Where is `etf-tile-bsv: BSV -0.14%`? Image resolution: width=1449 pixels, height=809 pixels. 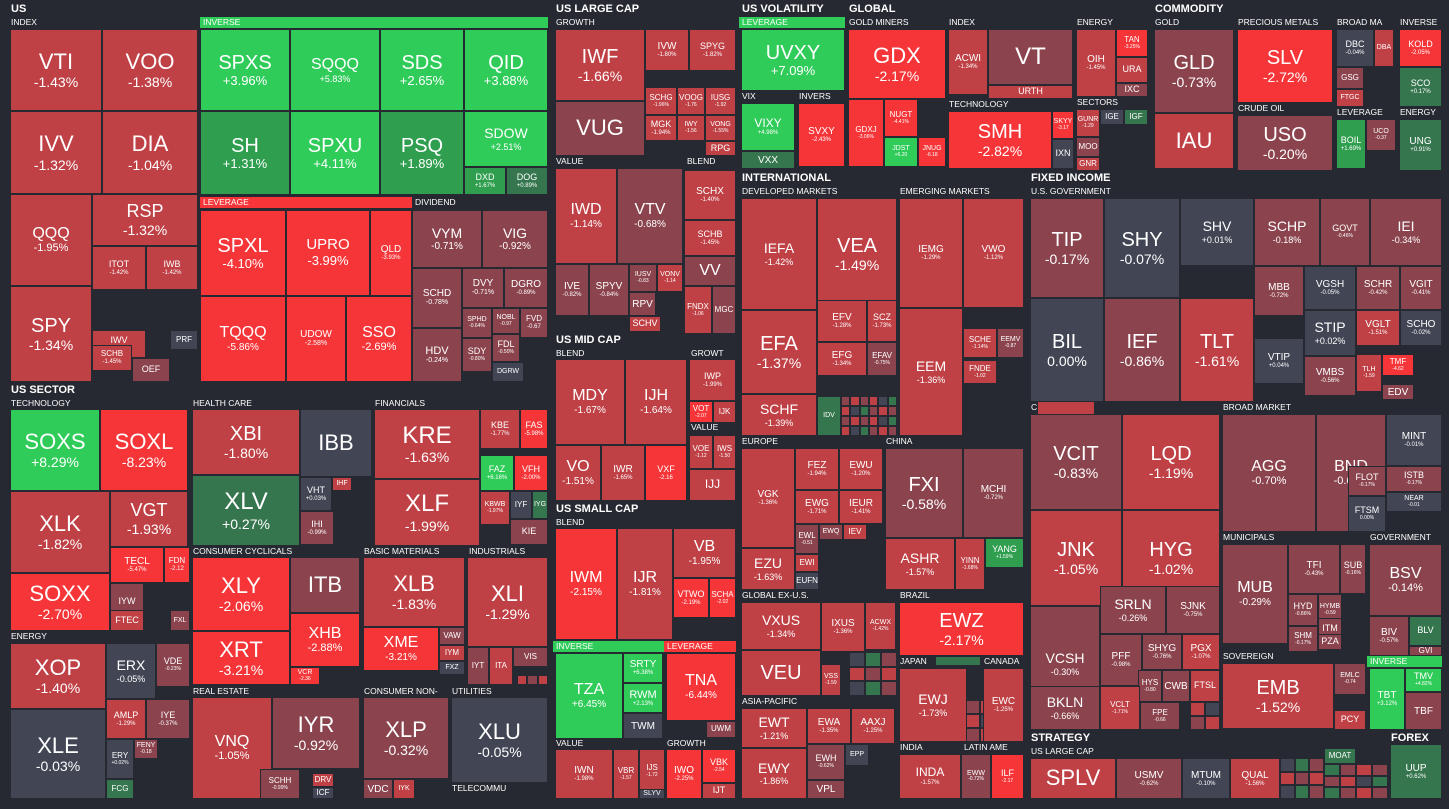
etf-tile-bsv: BSV -0.14% is located at coordinates (1405, 580).